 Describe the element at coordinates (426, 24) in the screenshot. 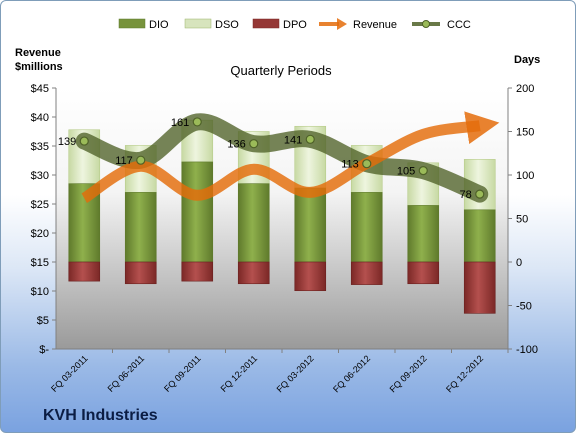

I see `legend-marker-ccc` at that location.